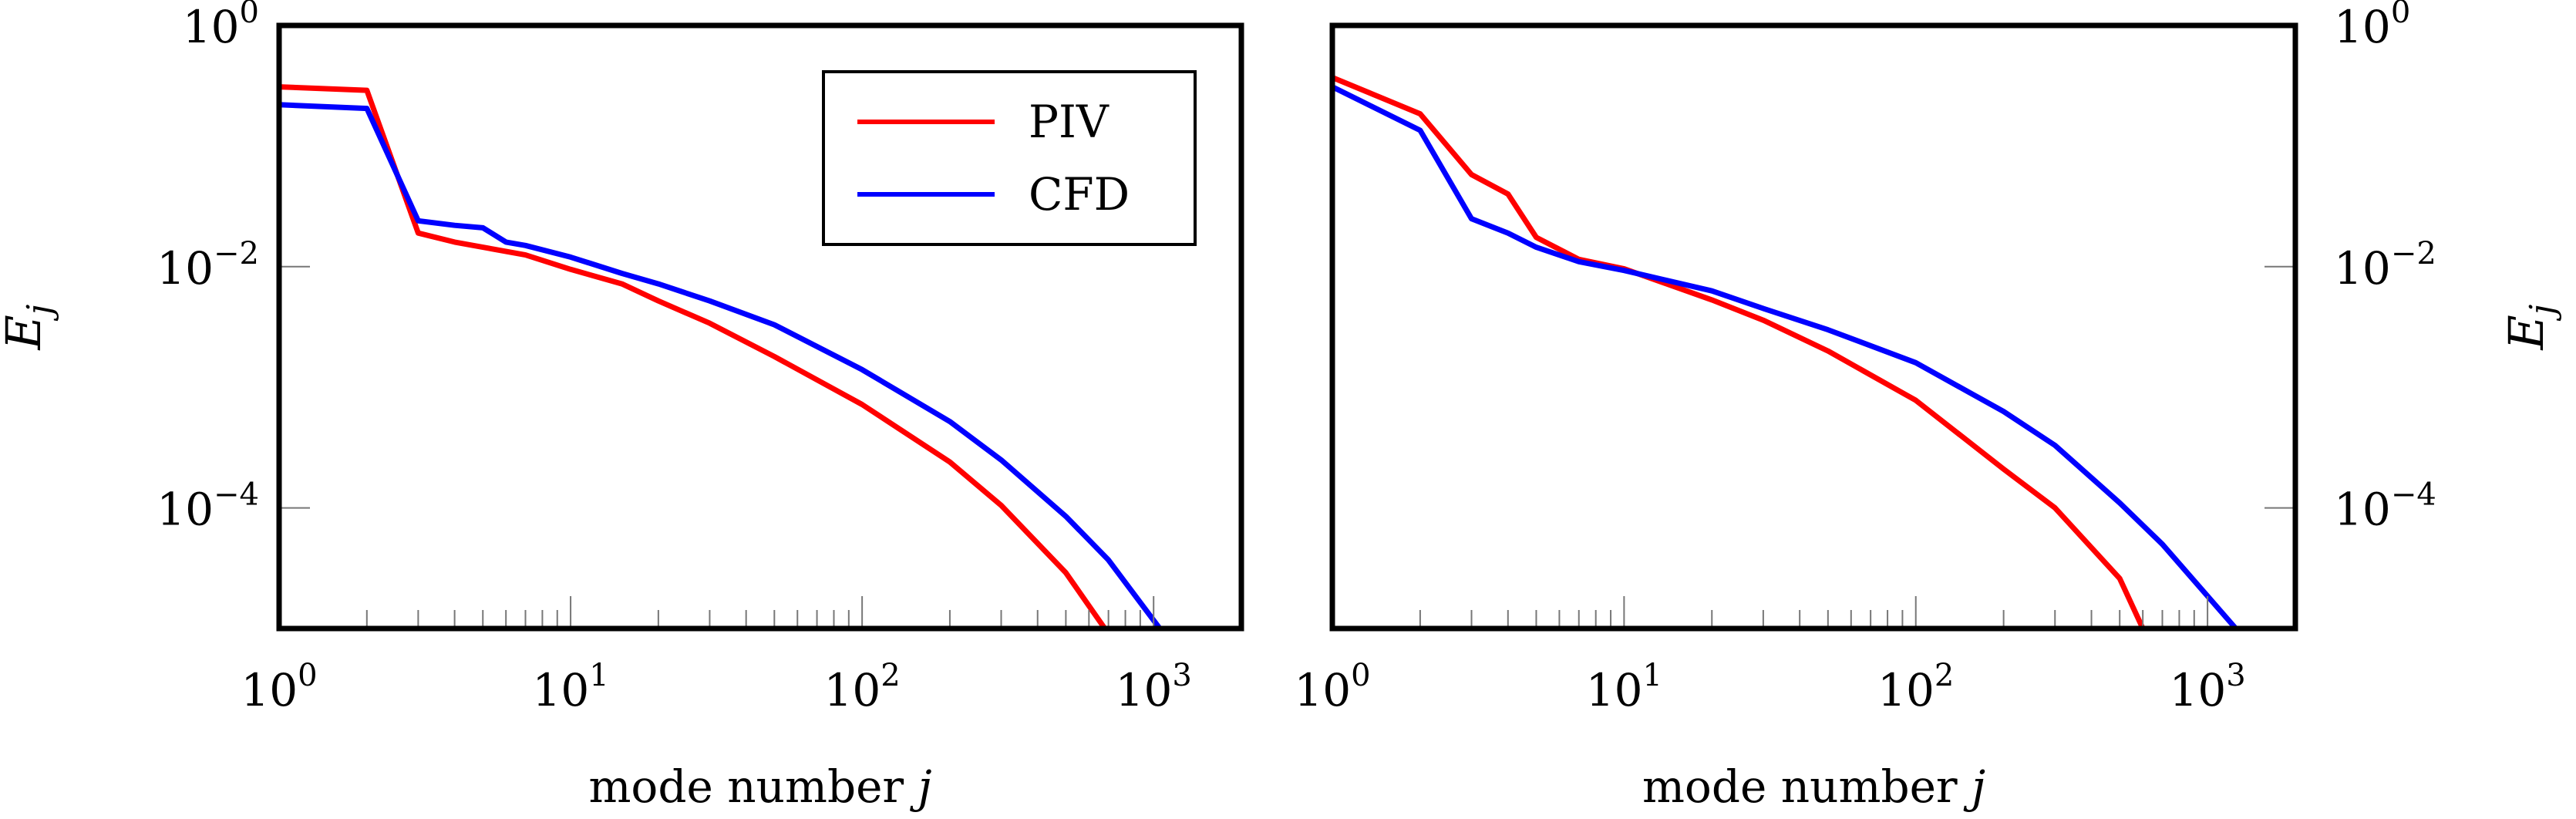 This screenshot has height=819, width=2576. I want to click on legend-box, so click(1009, 158).